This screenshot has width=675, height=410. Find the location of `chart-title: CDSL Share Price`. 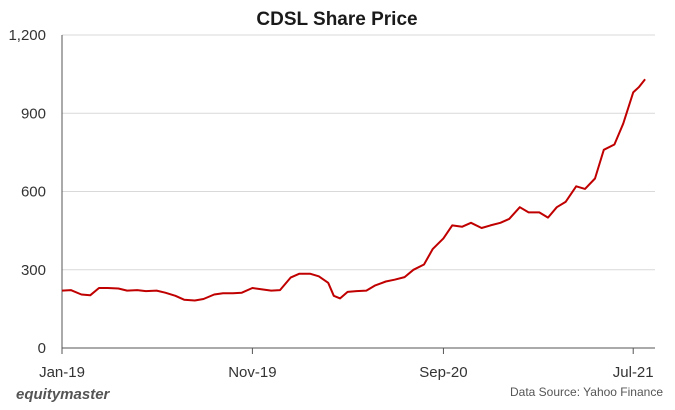

chart-title: CDSL Share Price is located at coordinates (336, 19).